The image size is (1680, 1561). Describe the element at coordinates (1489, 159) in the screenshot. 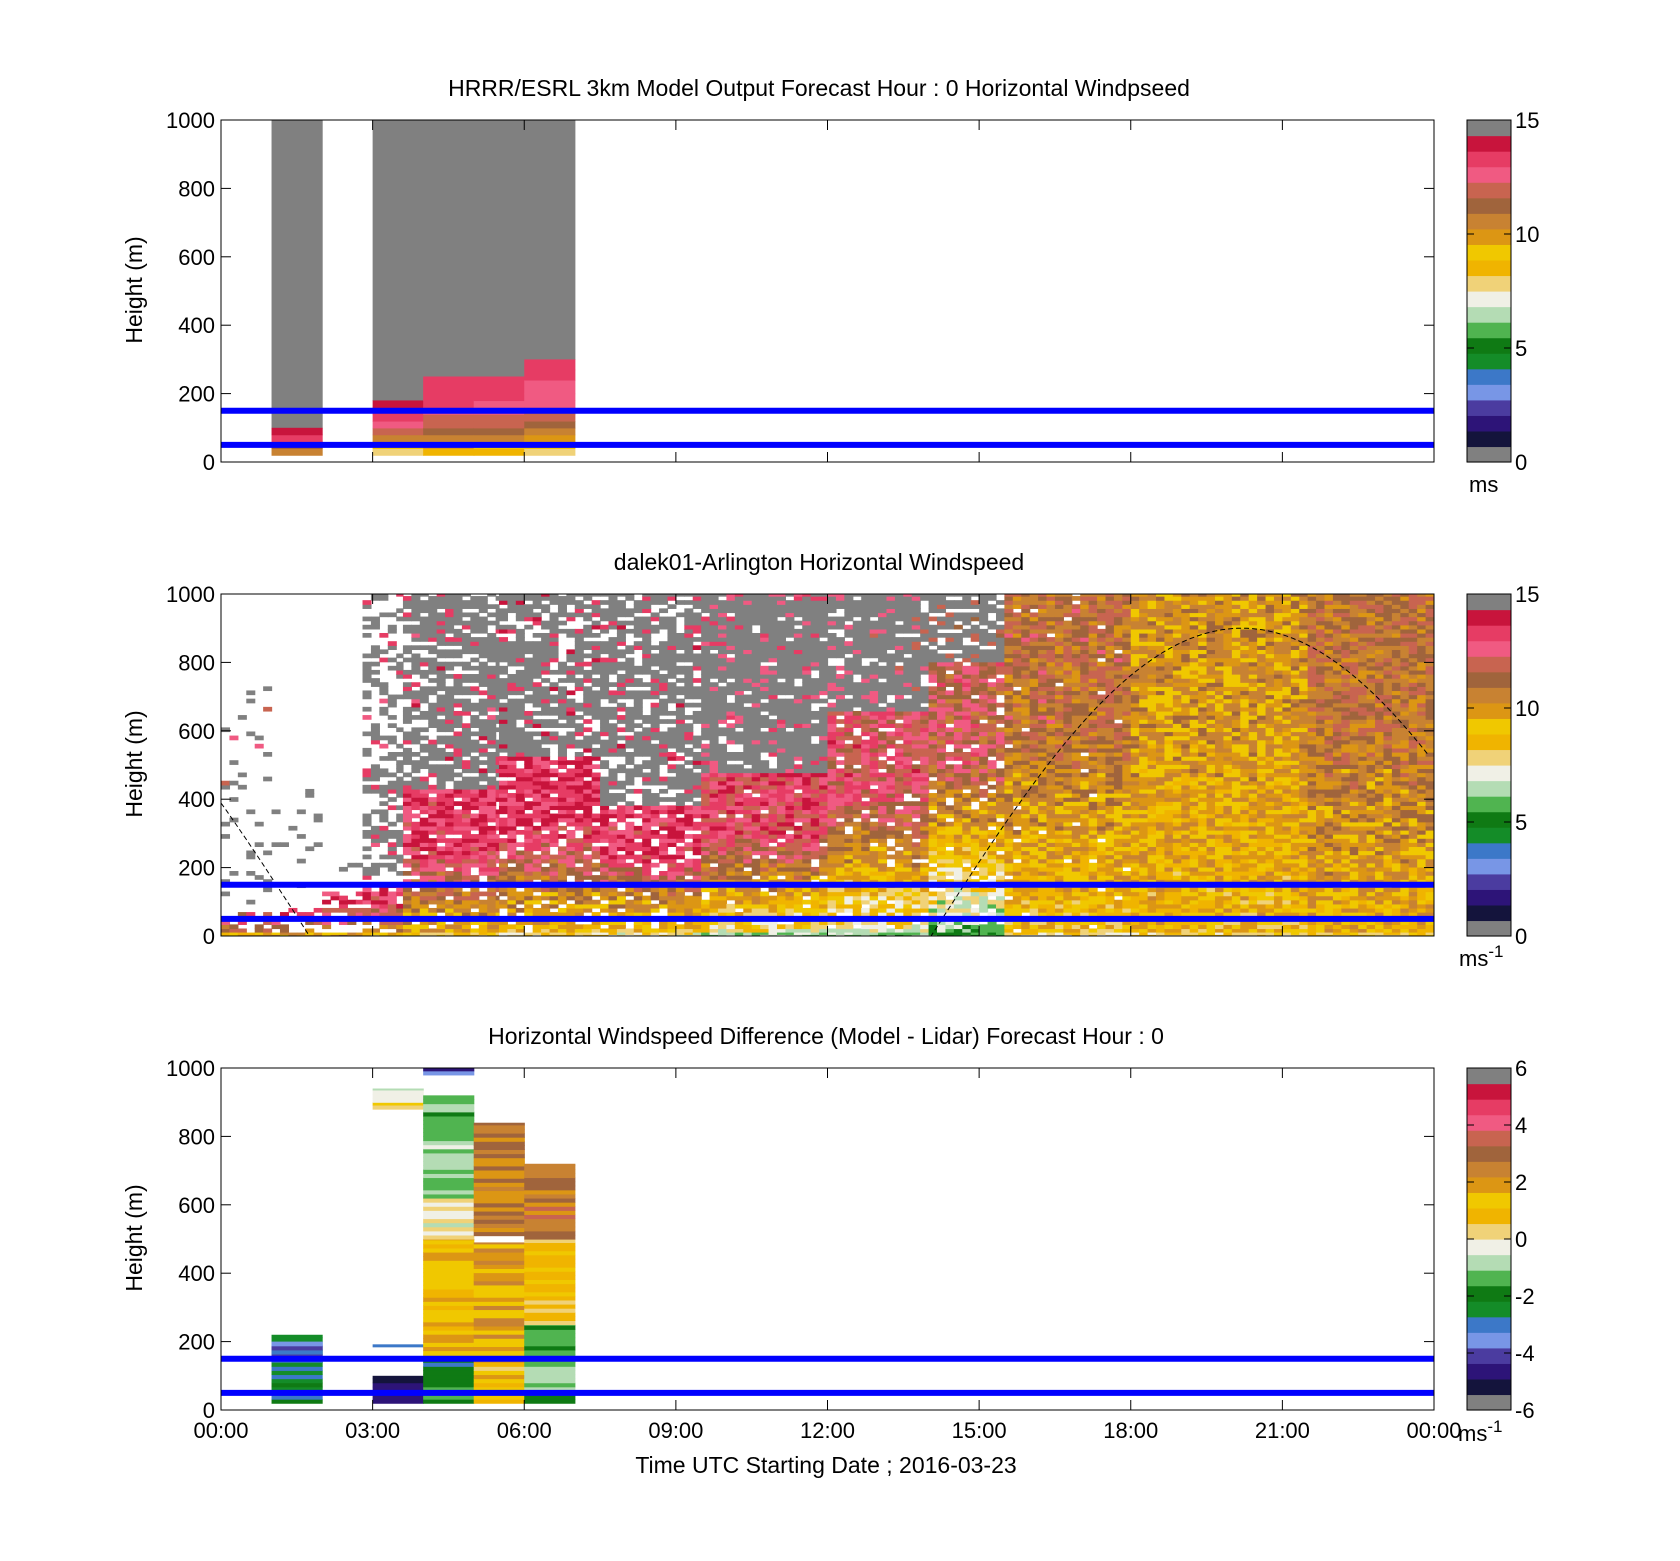

I see `colorbar-swatch` at that location.